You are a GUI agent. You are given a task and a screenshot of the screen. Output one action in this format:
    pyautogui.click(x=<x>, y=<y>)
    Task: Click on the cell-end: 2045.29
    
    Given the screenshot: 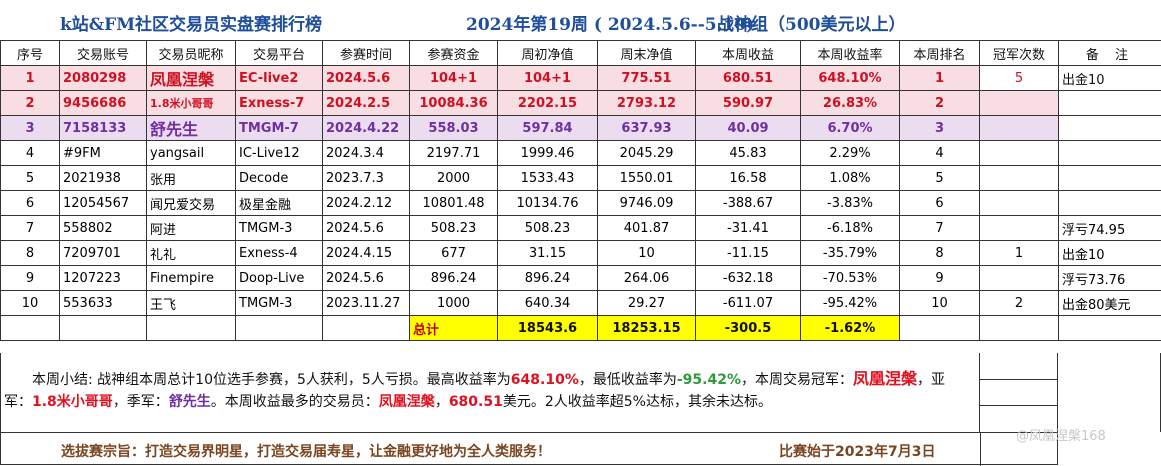 What is the action you would take?
    pyautogui.click(x=647, y=153)
    